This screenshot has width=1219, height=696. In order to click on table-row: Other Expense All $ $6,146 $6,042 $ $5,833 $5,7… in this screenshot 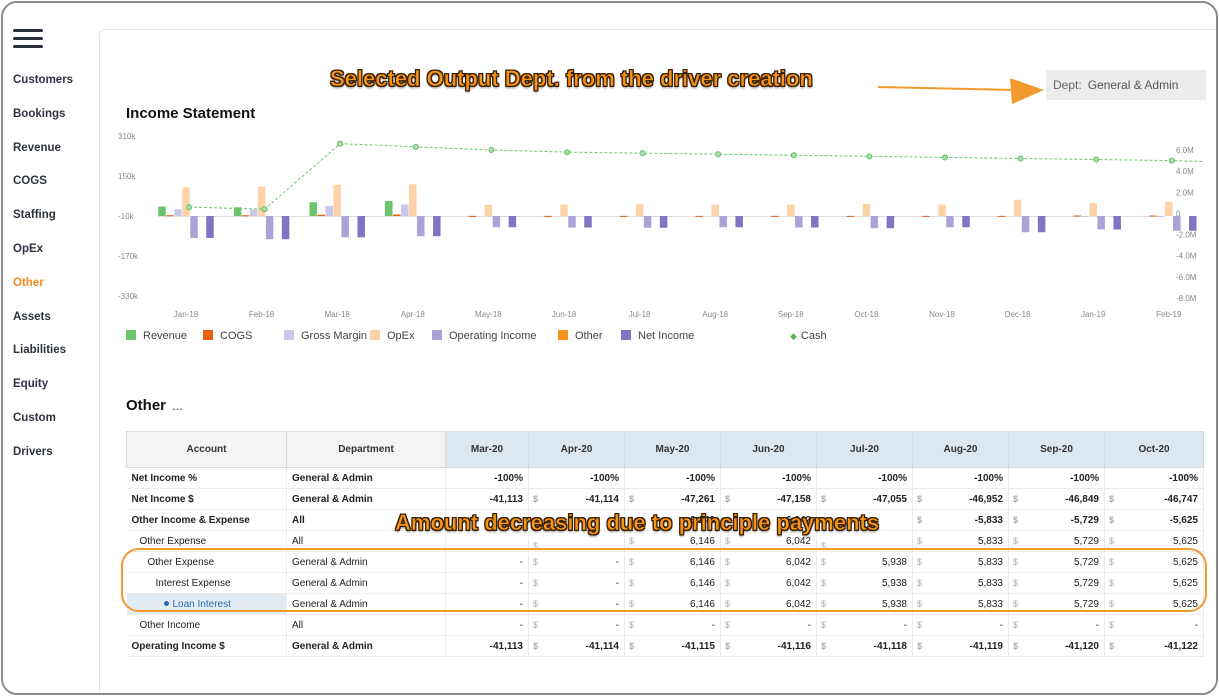, I will do `click(665, 541)`.